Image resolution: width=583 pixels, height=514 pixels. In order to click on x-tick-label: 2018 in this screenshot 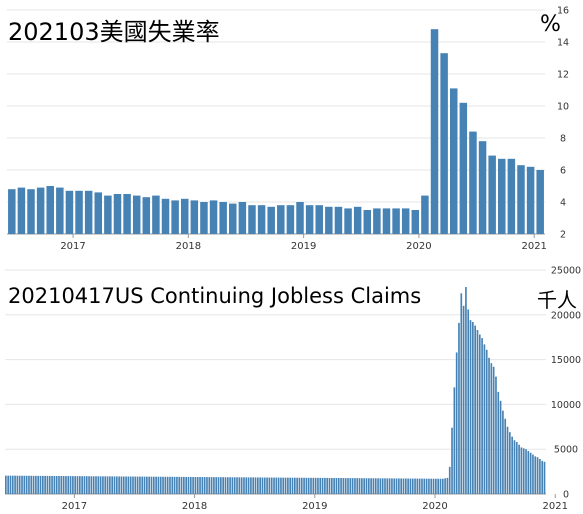, I will do `click(188, 246)`.